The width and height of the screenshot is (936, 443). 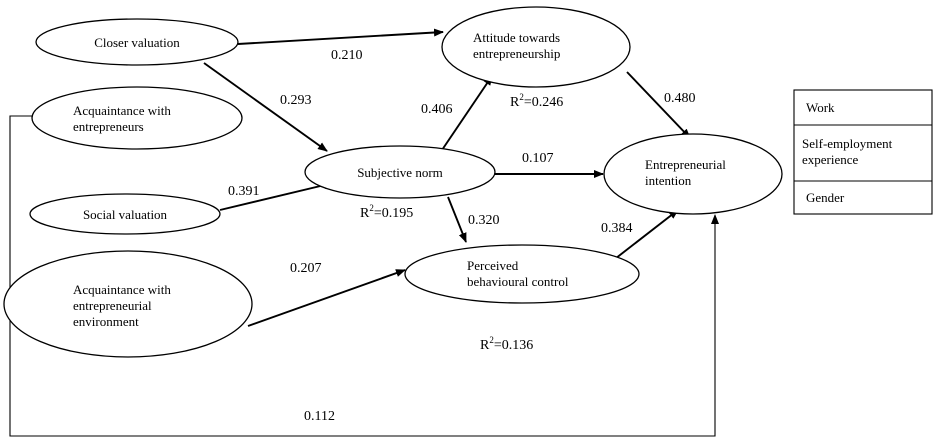 What do you see at coordinates (457, 219) in the screenshot?
I see `edge-norm-to-control` at bounding box center [457, 219].